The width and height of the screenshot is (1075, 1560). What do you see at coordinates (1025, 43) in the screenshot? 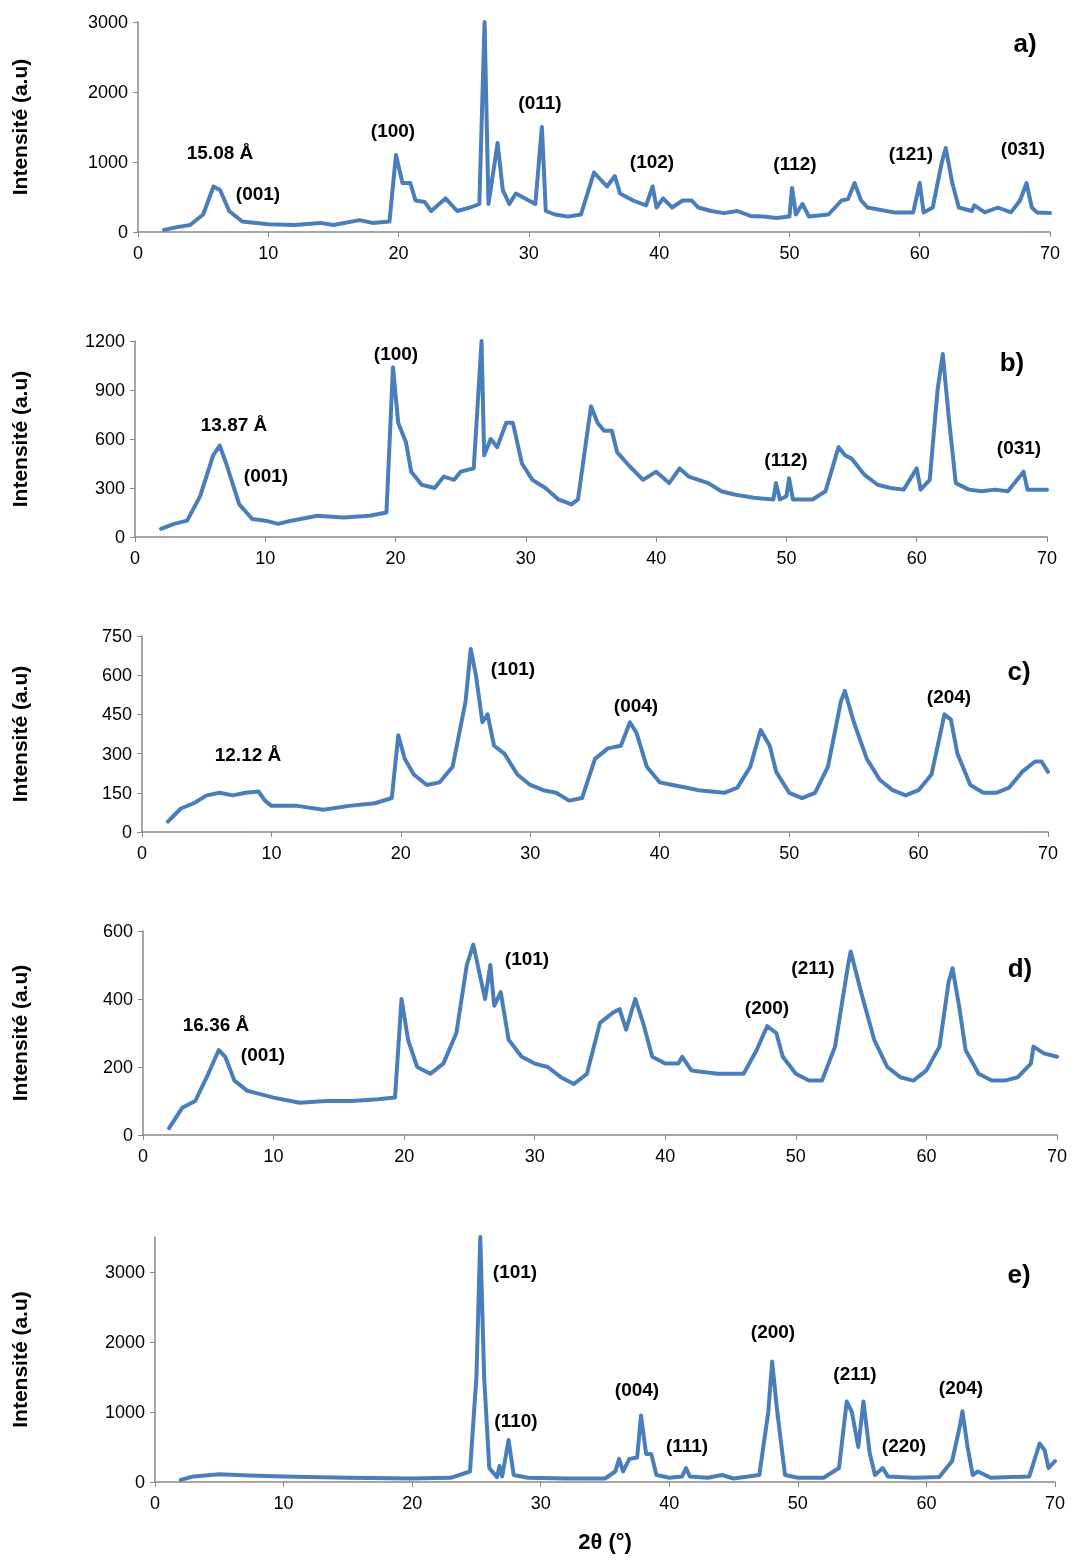
I see `annotation: a)` at bounding box center [1025, 43].